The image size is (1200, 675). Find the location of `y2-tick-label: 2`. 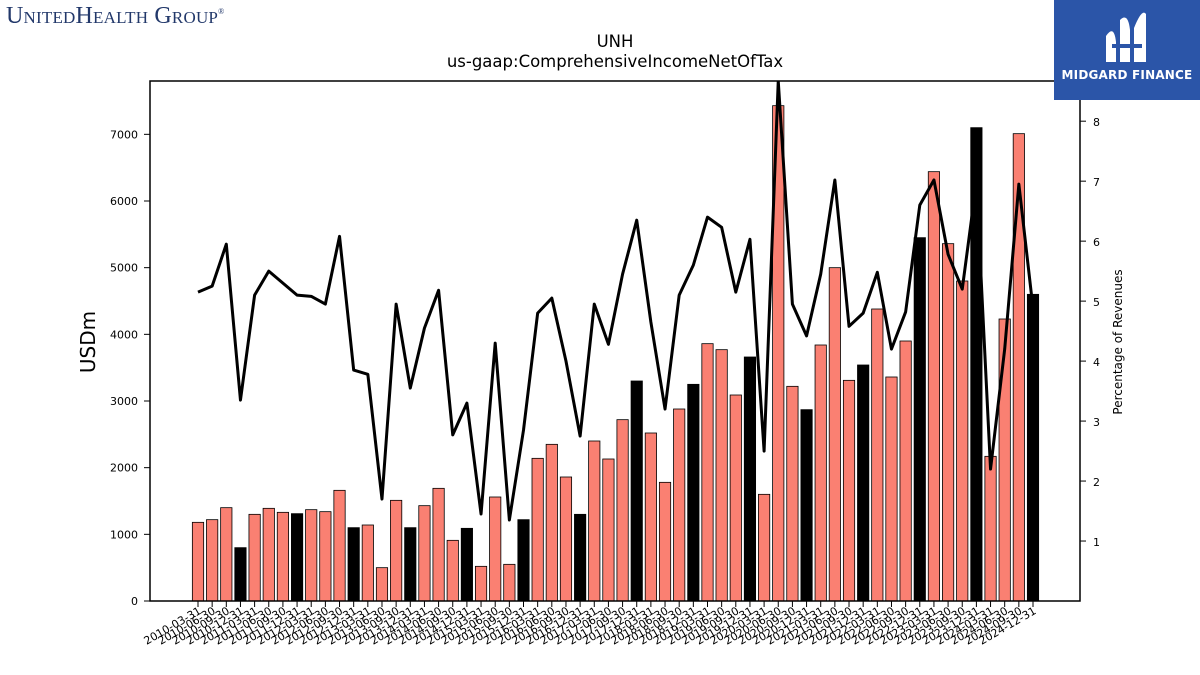

y2-tick-label: 2 is located at coordinates (1096, 482).